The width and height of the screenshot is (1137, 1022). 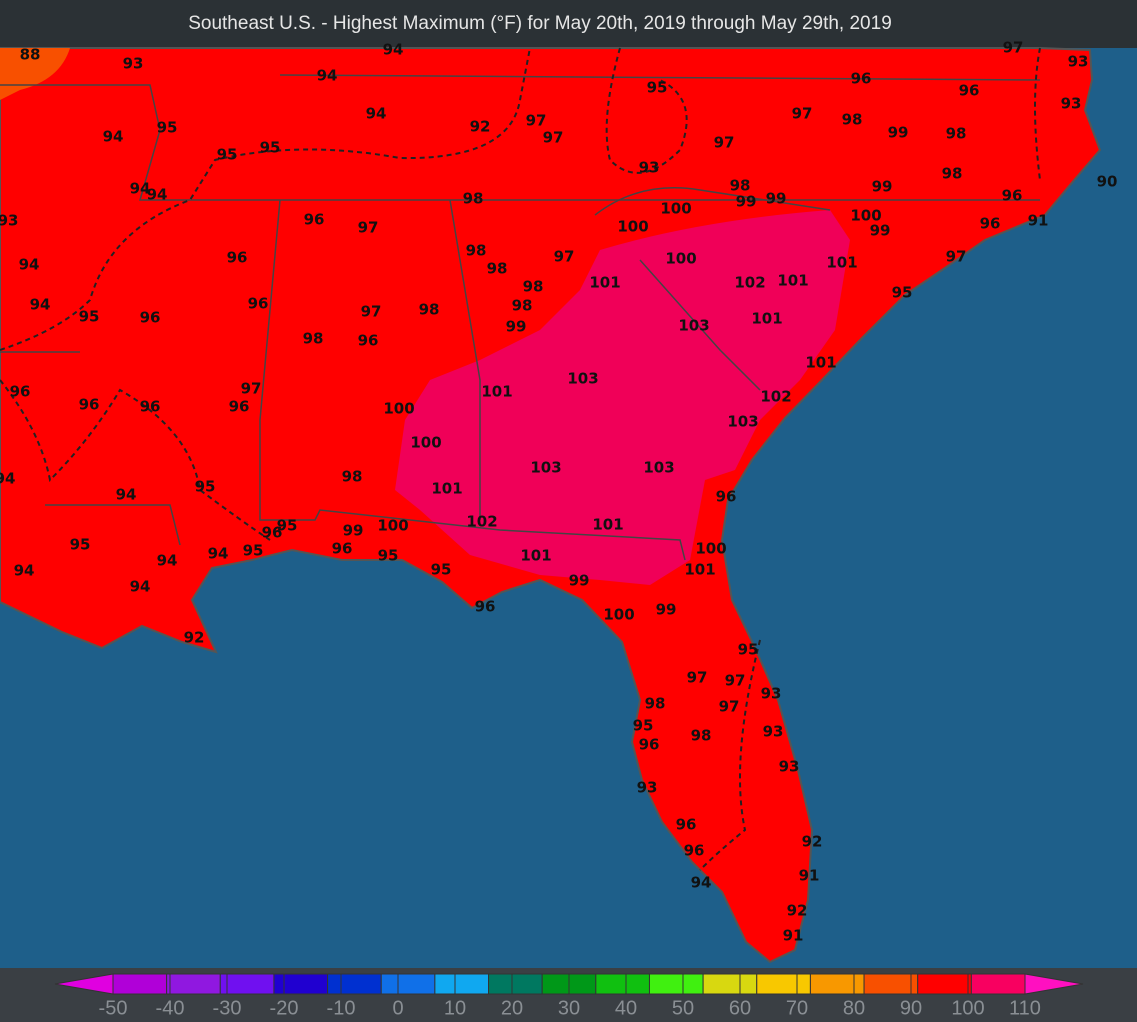 What do you see at coordinates (911, 1008) in the screenshot?
I see `colorbar-tick-label: 90` at bounding box center [911, 1008].